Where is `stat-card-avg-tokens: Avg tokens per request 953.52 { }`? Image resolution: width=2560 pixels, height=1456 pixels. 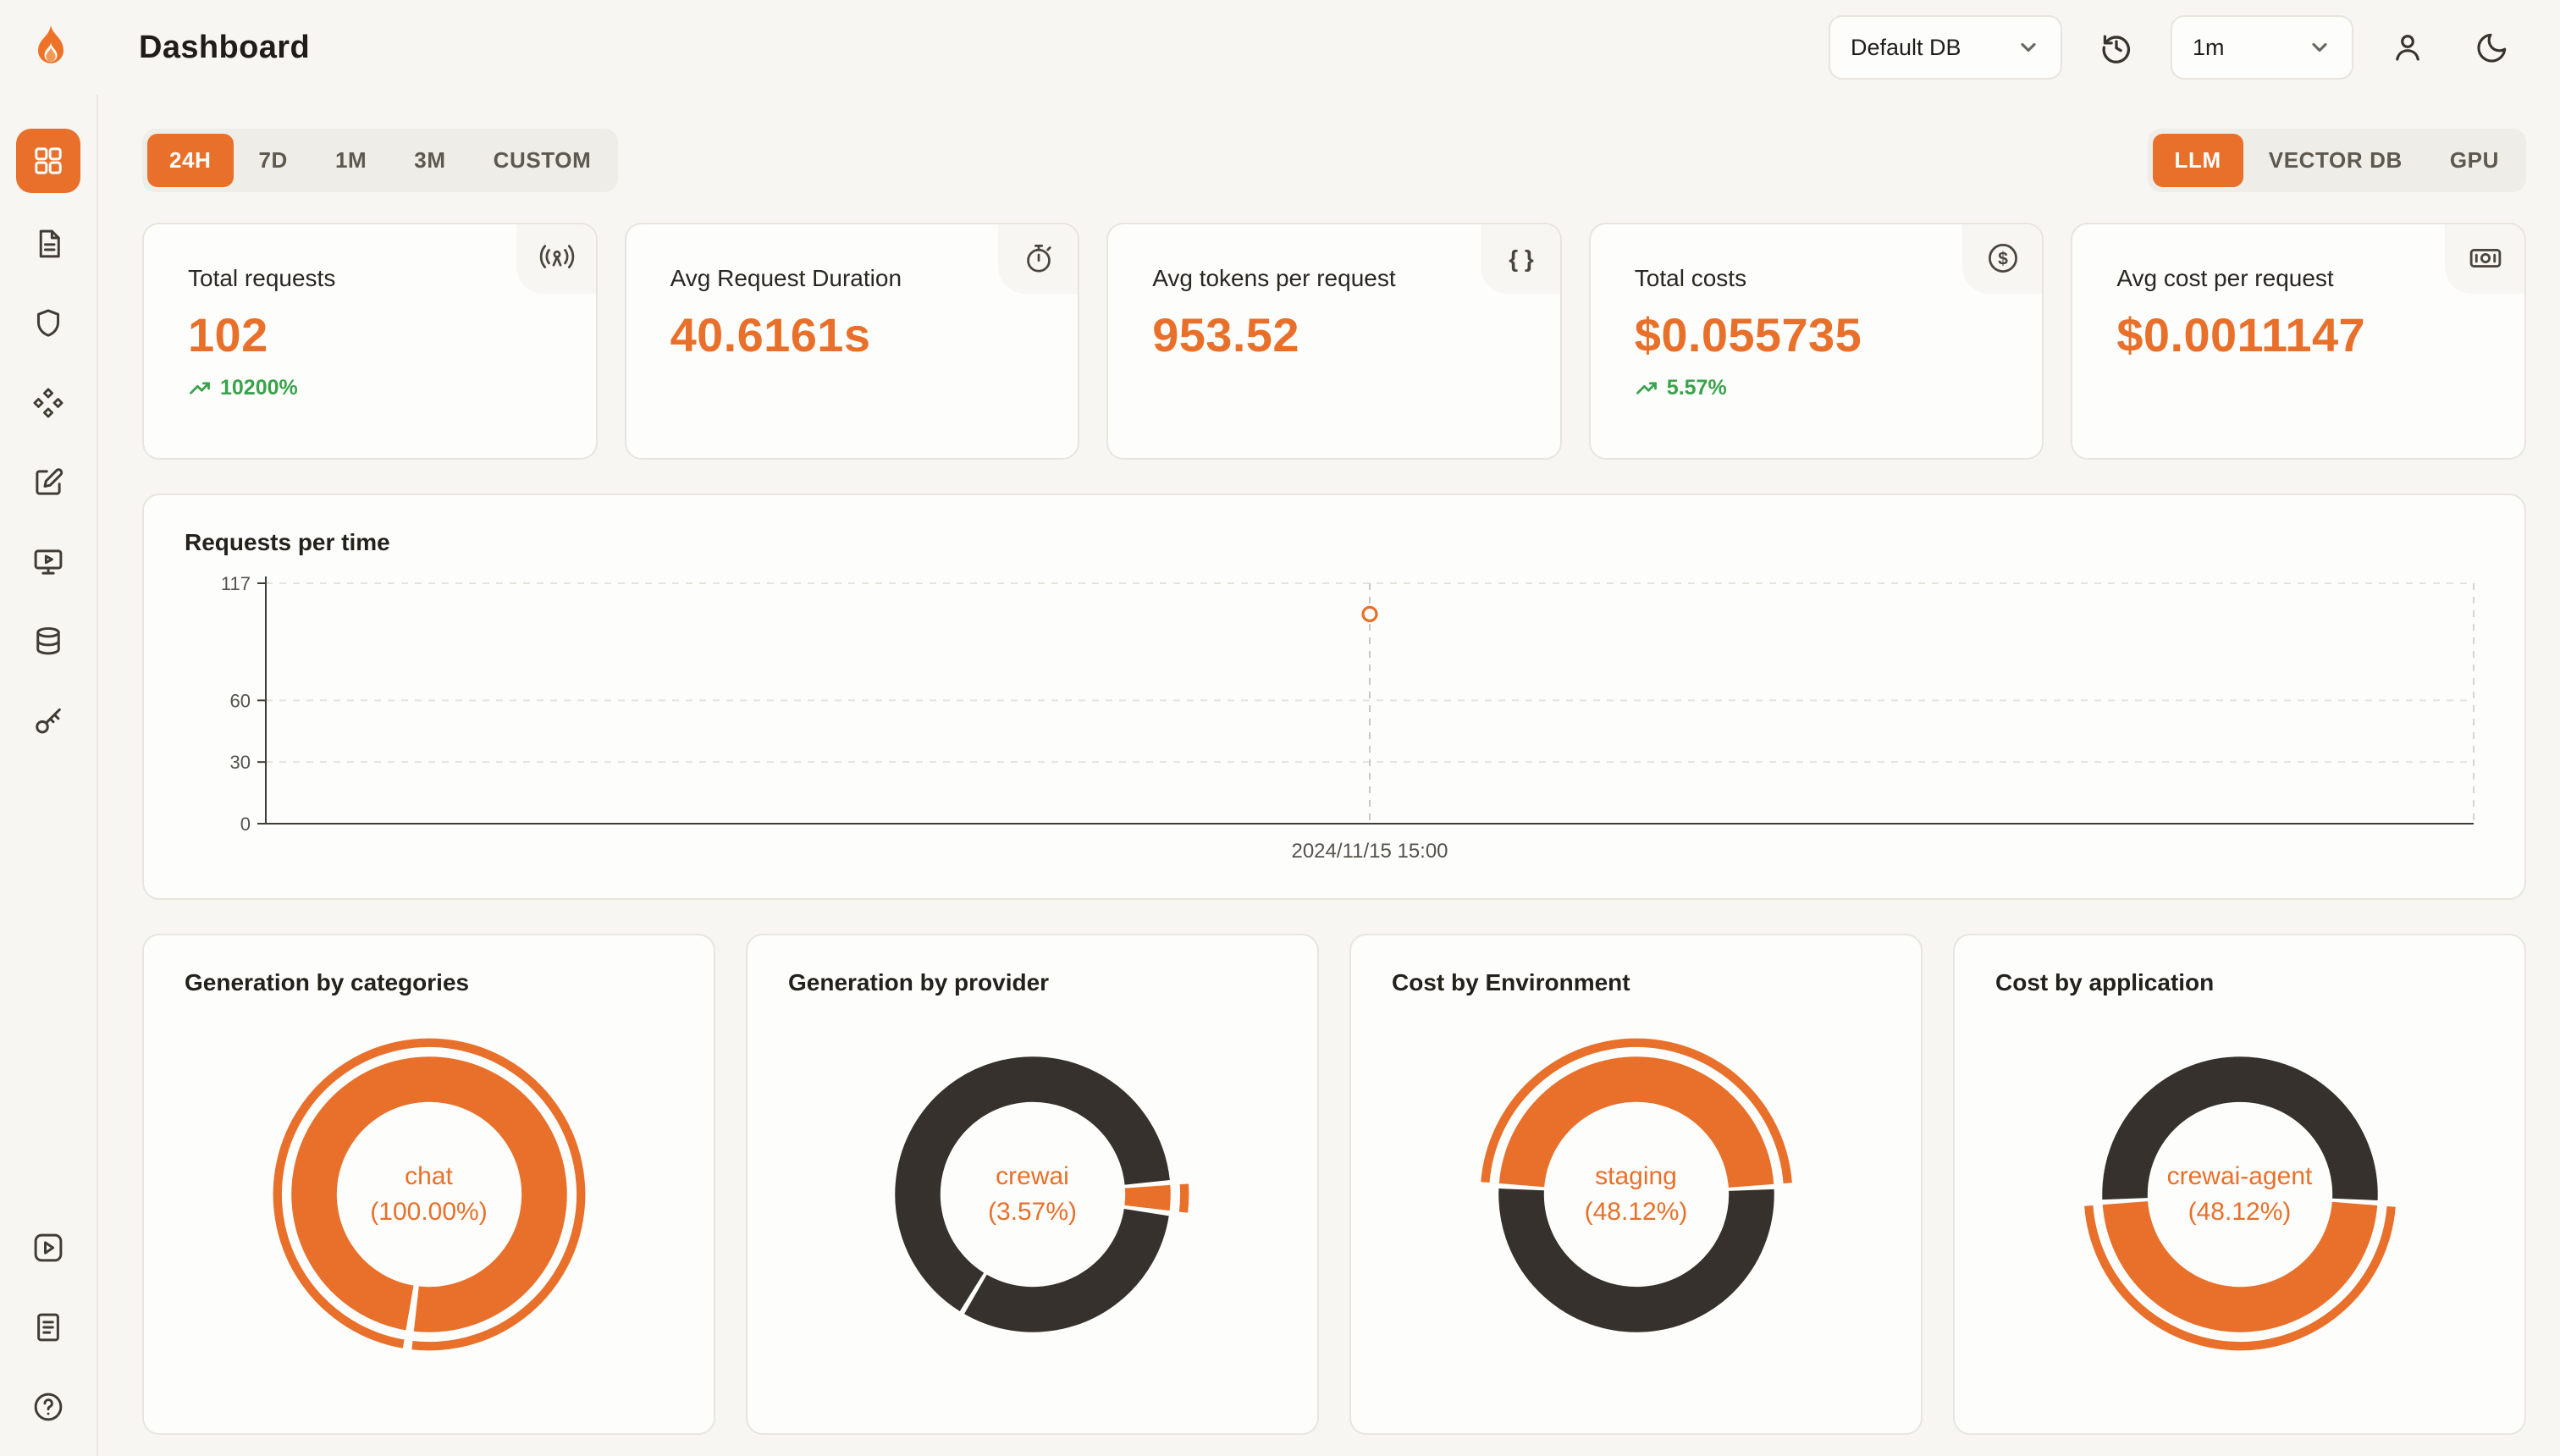
stat-card-avg-tokens: Avg tokens per request 953.52 { } is located at coordinates (1334, 341).